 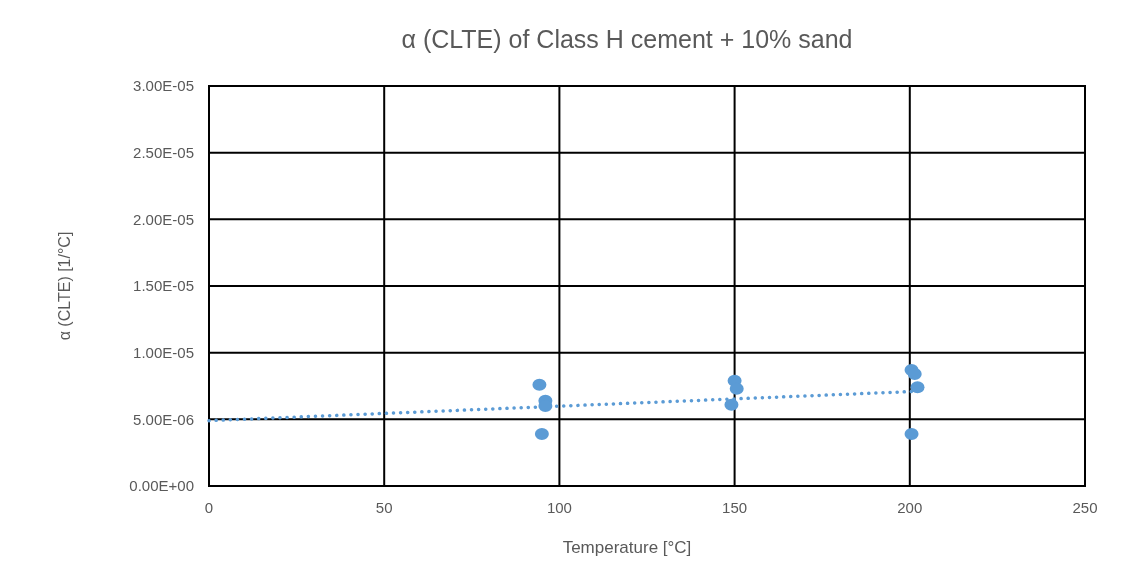 I want to click on y-tick-label: 2.00E-05, so click(x=163, y=219).